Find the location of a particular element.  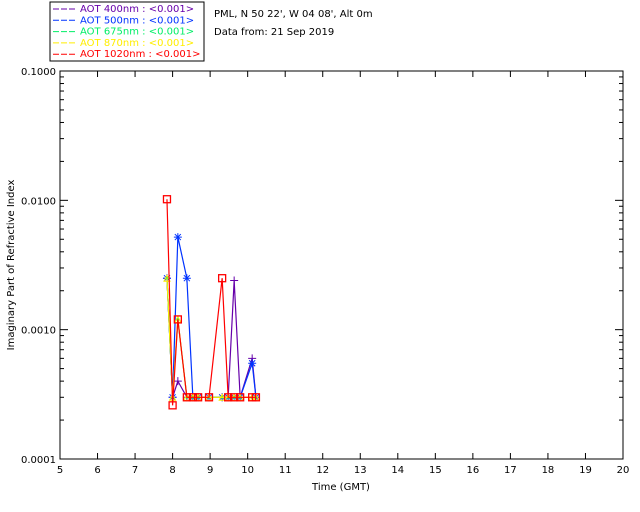

x-tick-label: 14 is located at coordinates (397, 470).